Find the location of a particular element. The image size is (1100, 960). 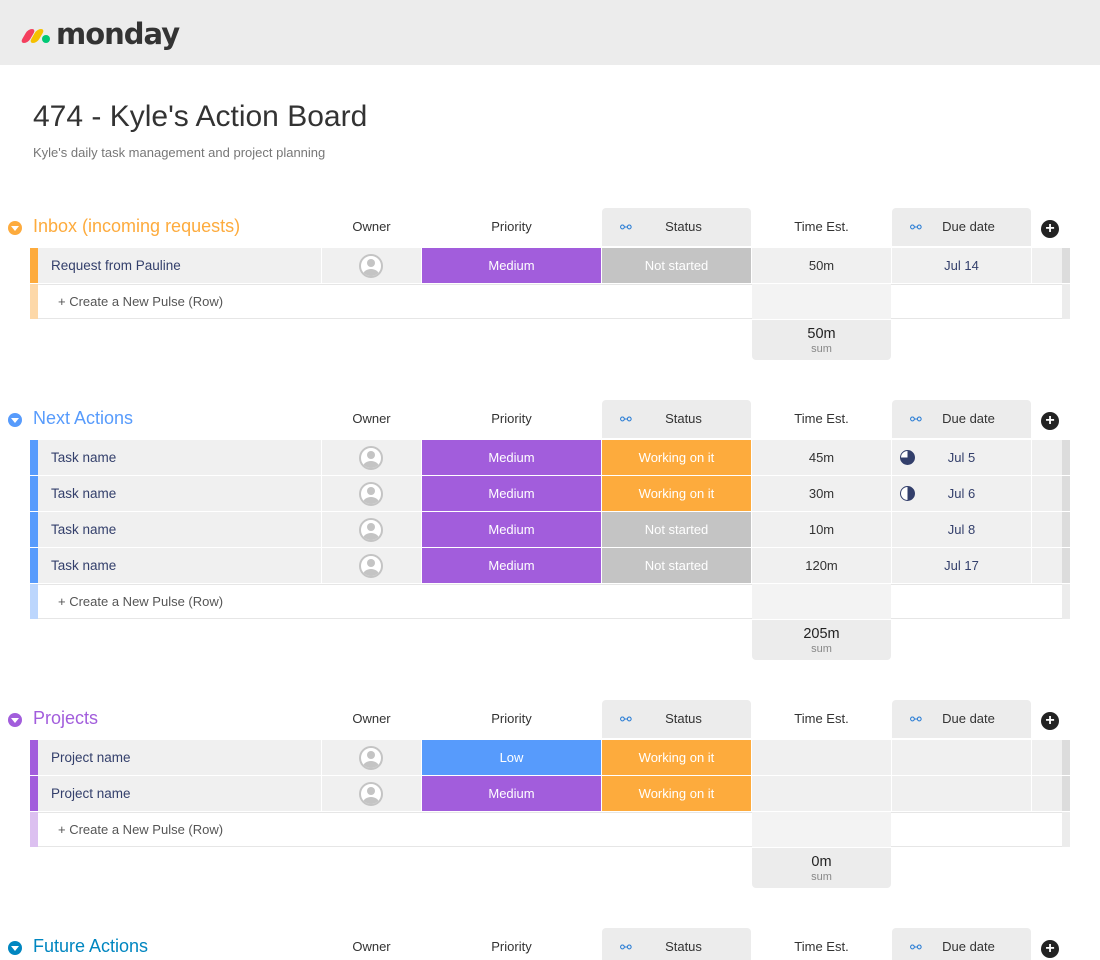

due-date: Jul 14 is located at coordinates (961, 265).